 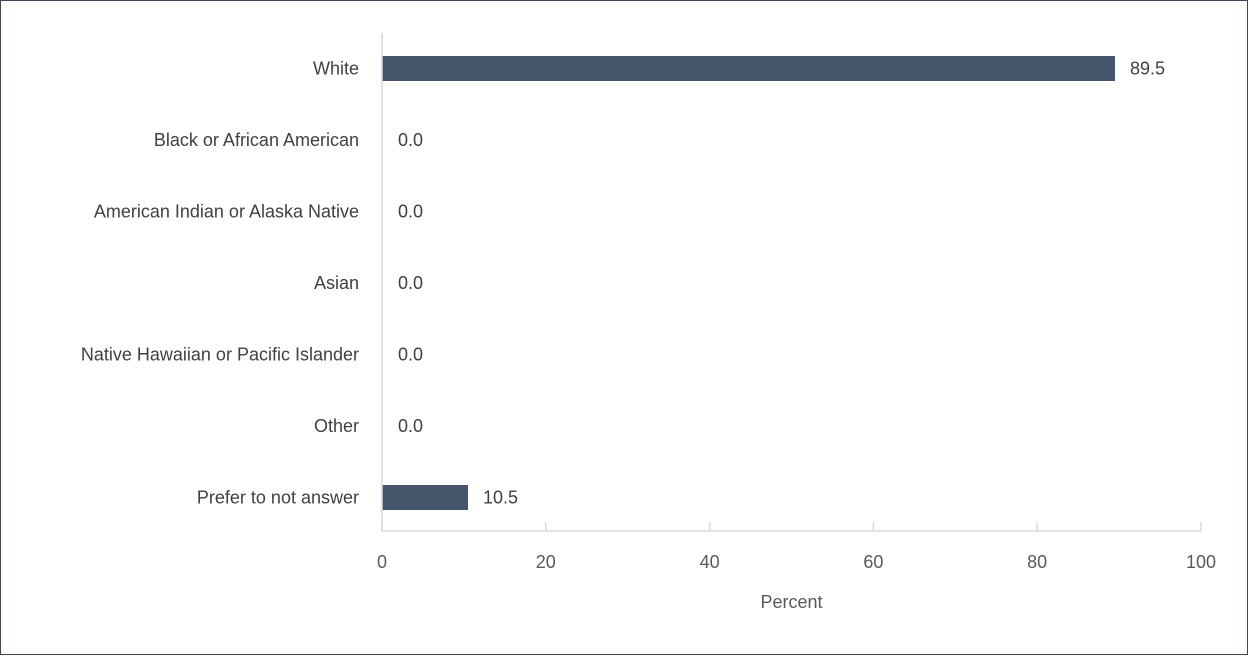 I want to click on x-tick-label: 40, so click(x=710, y=562).